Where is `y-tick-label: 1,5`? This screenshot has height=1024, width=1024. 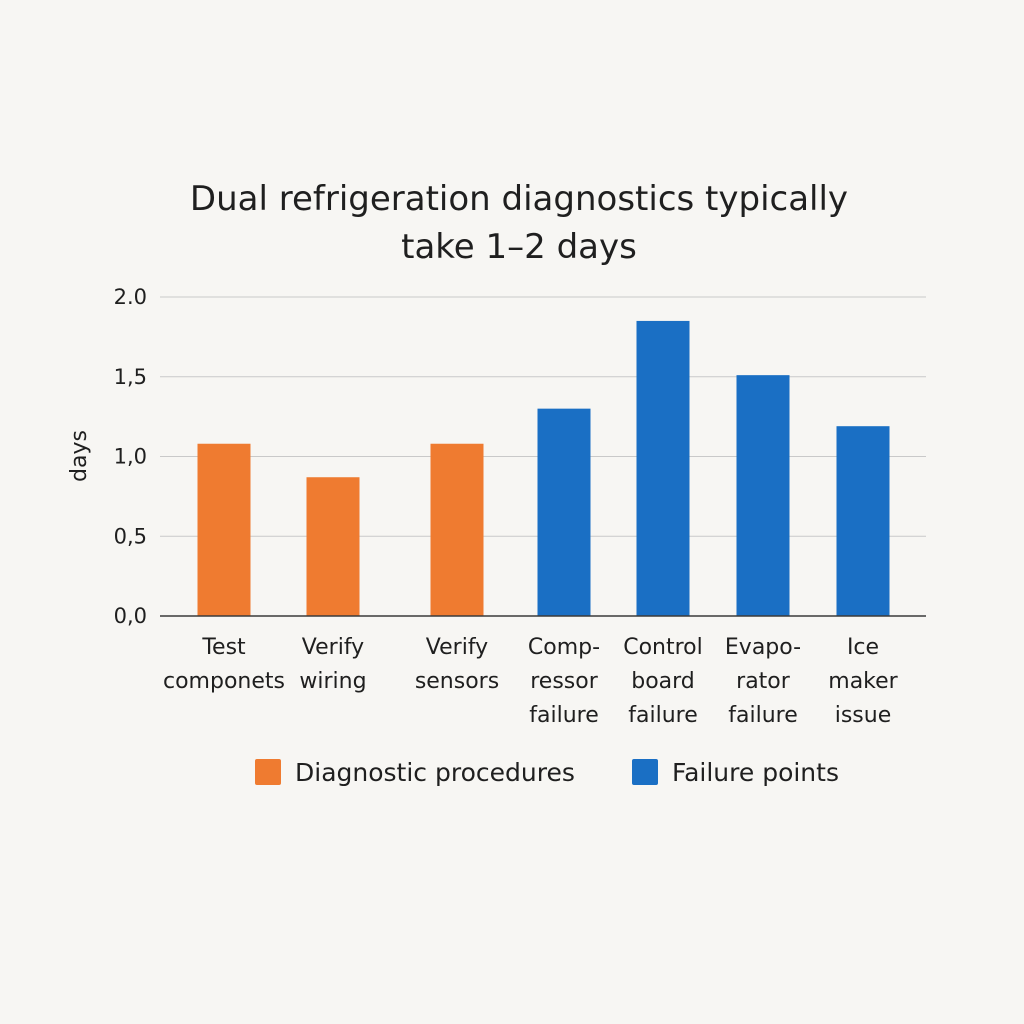 y-tick-label: 1,5 is located at coordinates (130, 377).